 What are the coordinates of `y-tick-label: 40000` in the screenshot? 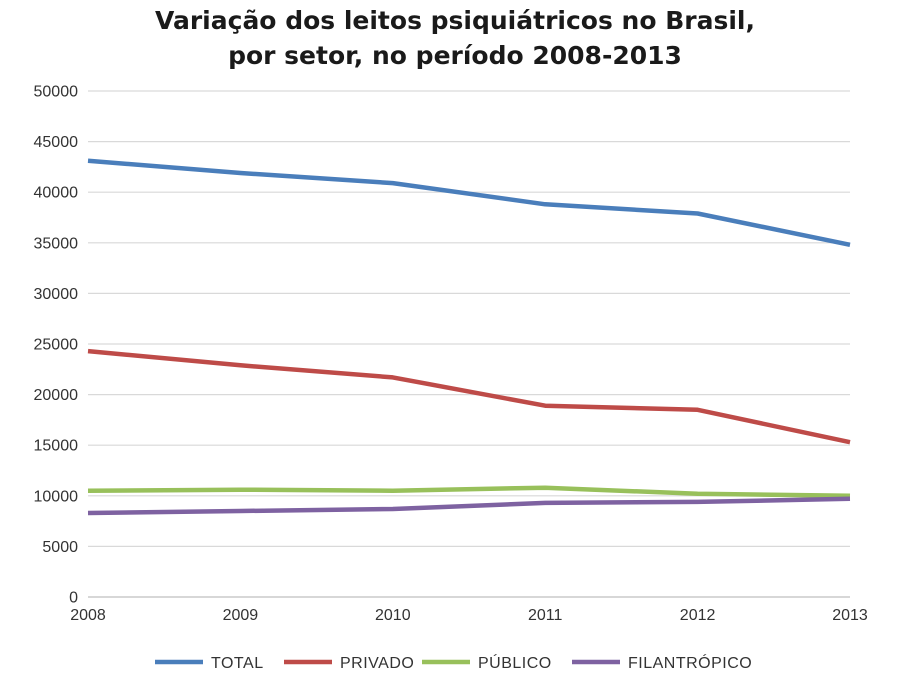 It's located at (56, 193).